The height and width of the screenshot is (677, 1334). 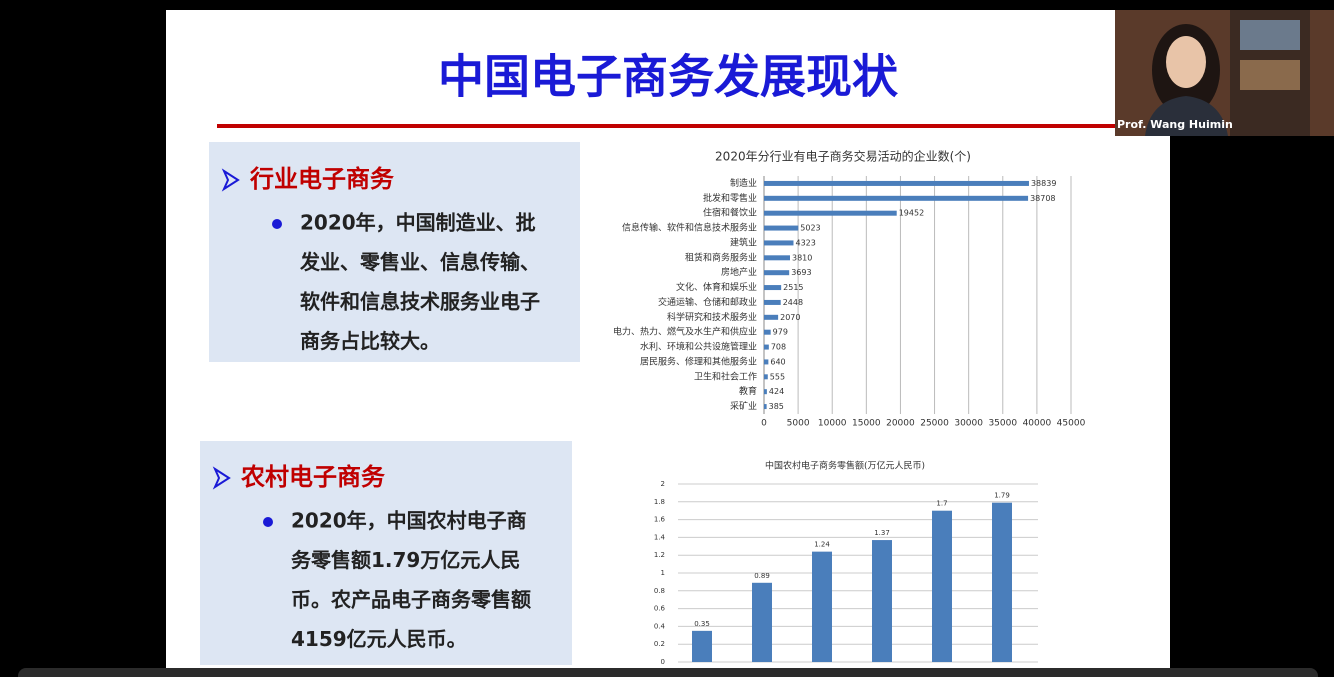 I want to click on chart-title: 中国农村电子商务零售额(万亿元人民币), so click(x=845, y=466).